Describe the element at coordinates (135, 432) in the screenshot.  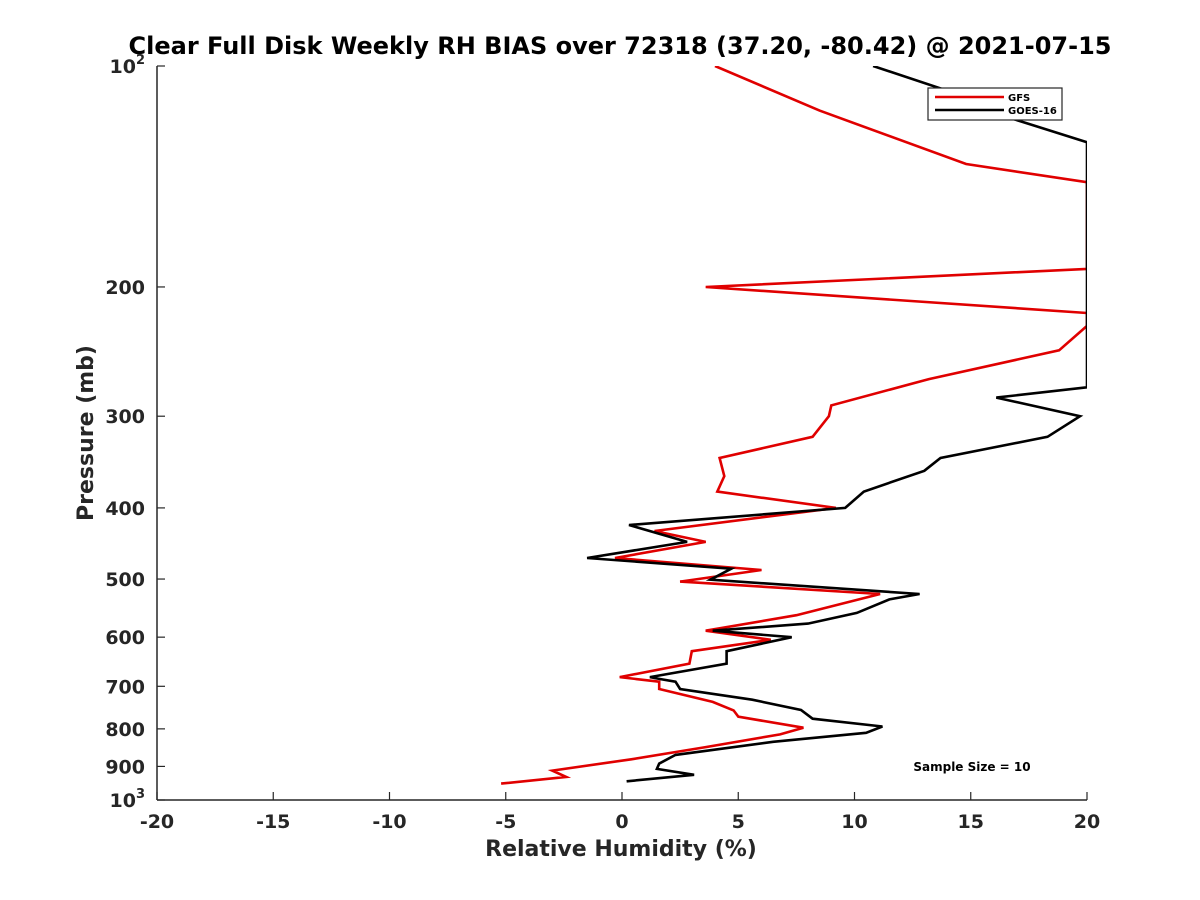
I see `y-ticks: 10² 200 300 400 500 600 700 800 900 10³` at that location.